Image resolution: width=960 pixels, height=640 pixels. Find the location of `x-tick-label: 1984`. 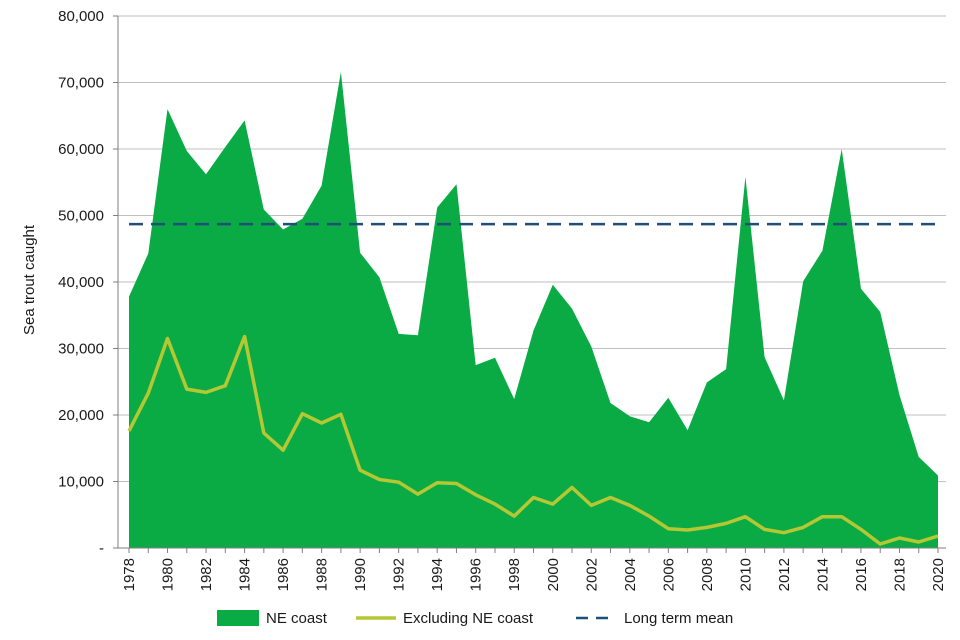

x-tick-label: 1984 is located at coordinates (245, 574).